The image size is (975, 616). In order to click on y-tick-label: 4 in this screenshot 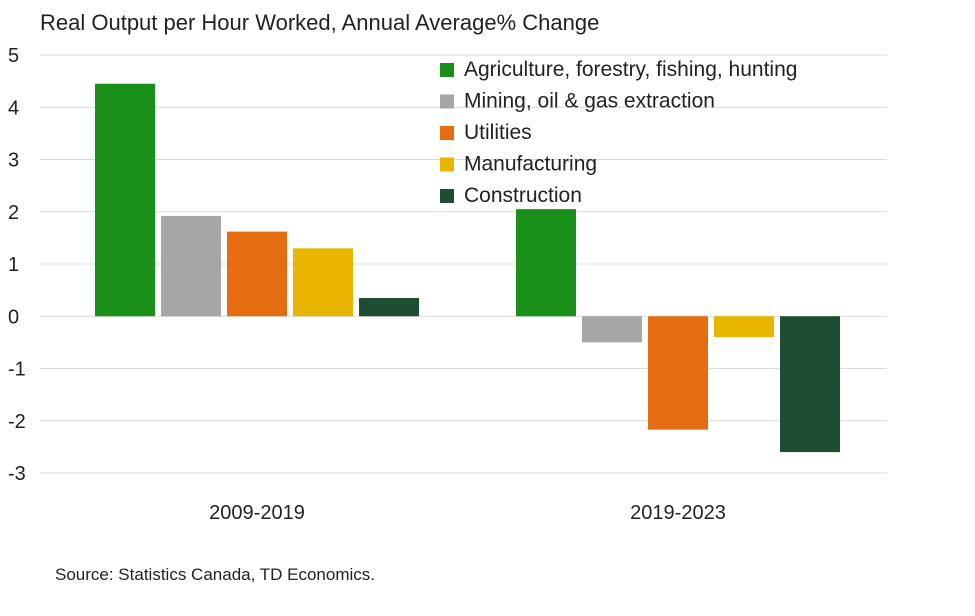, I will do `click(13, 108)`.